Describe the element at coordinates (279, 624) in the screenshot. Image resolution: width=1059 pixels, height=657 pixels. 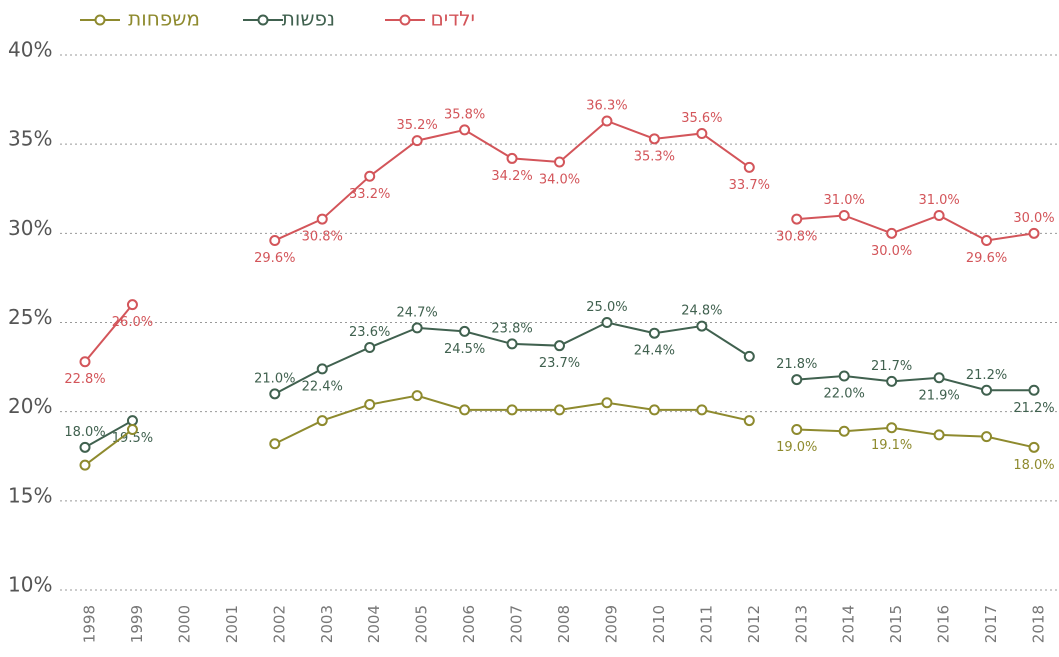
I see `x-tick-label: 2002` at that location.